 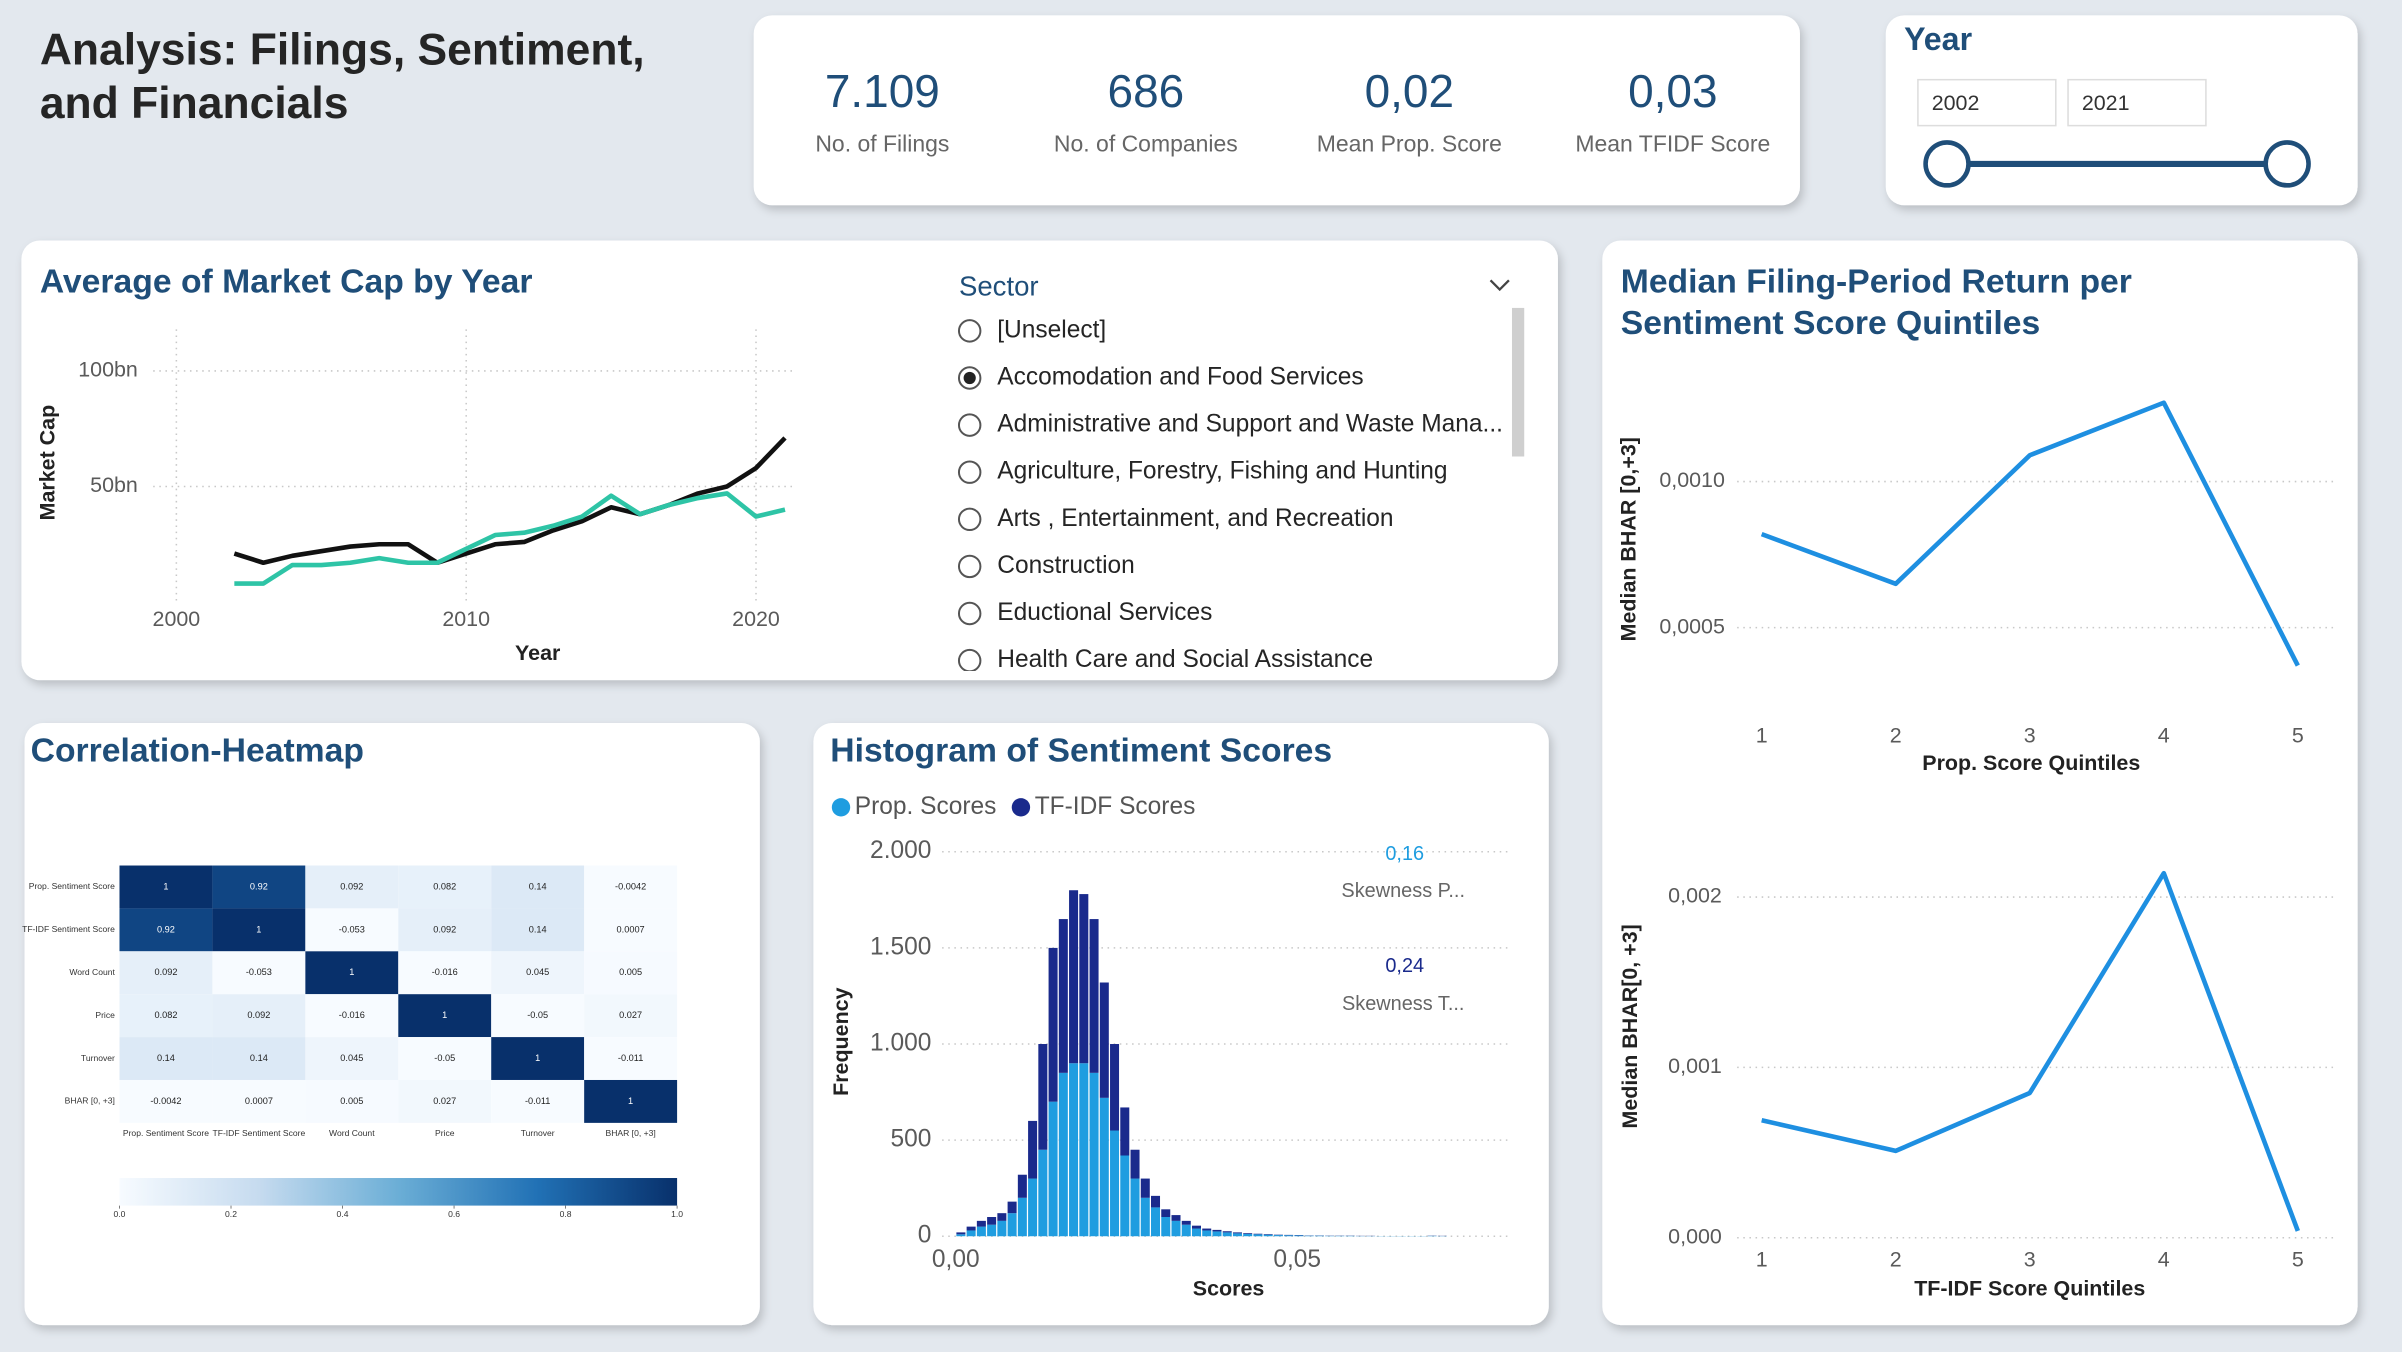 I want to click on line-series, so click(x=2030, y=1051).